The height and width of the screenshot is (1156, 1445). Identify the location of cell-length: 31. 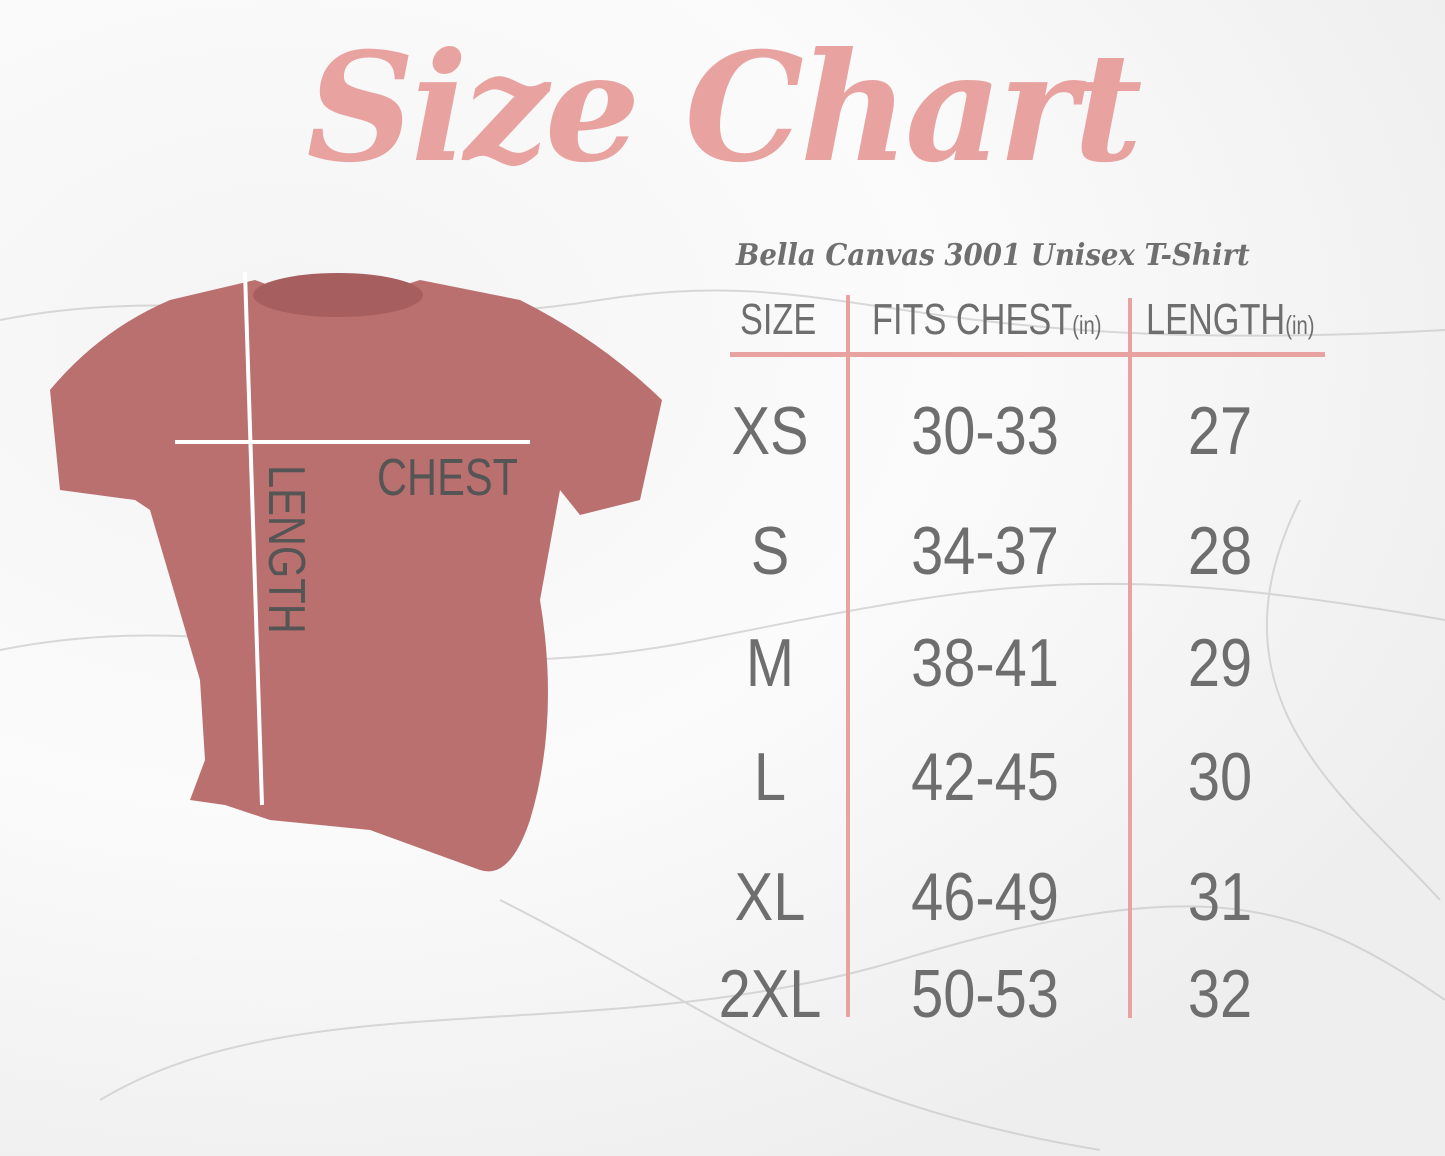
(1220, 897).